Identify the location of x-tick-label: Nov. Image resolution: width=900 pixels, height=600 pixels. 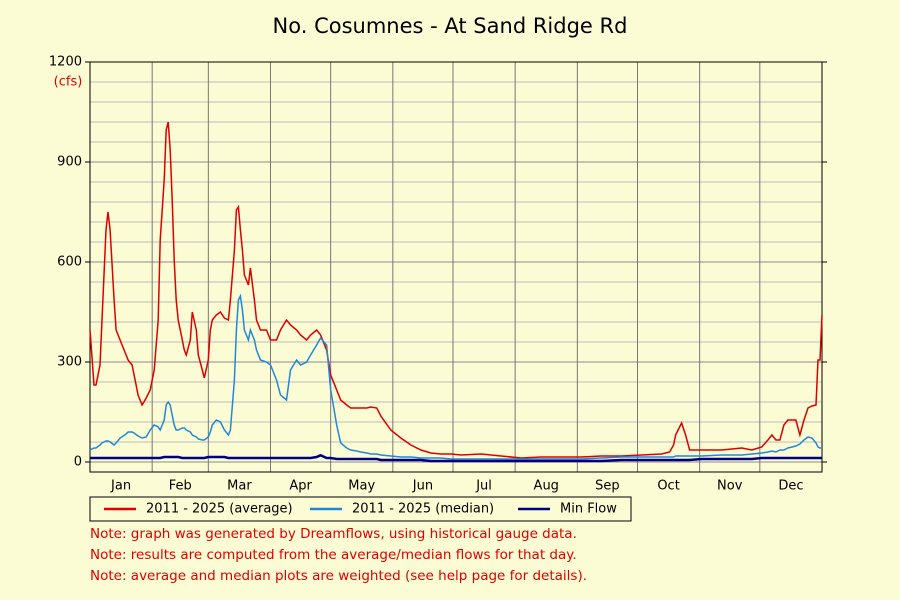
(730, 486).